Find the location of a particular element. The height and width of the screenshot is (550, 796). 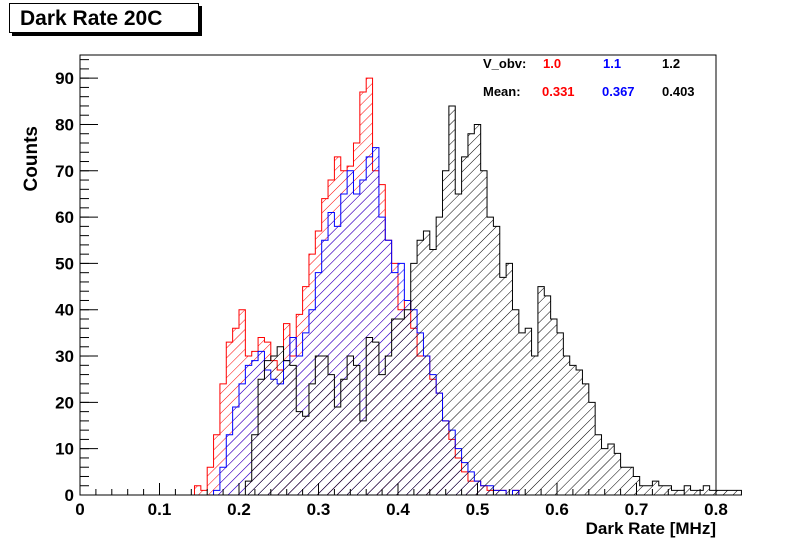

y-tick-label: 0 is located at coordinates (69, 495).